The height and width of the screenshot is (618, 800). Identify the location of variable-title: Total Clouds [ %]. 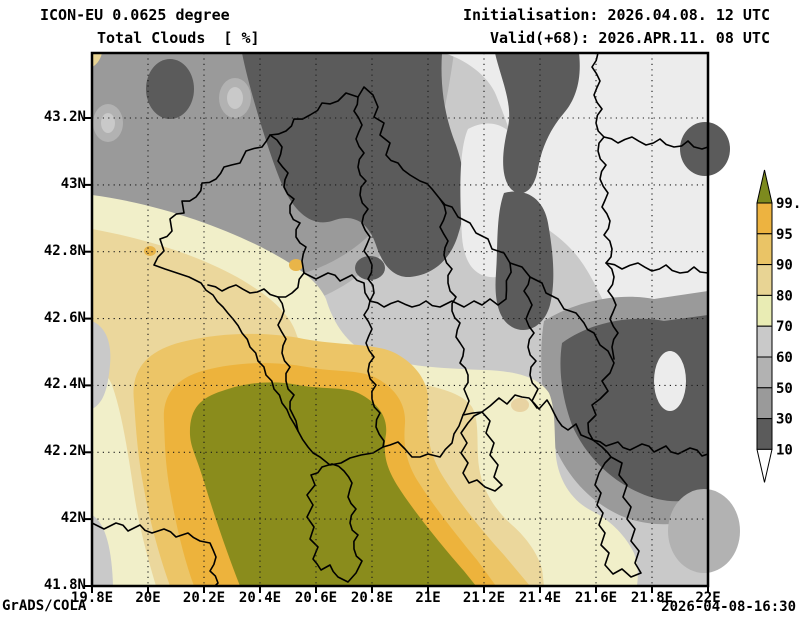
(178, 38).